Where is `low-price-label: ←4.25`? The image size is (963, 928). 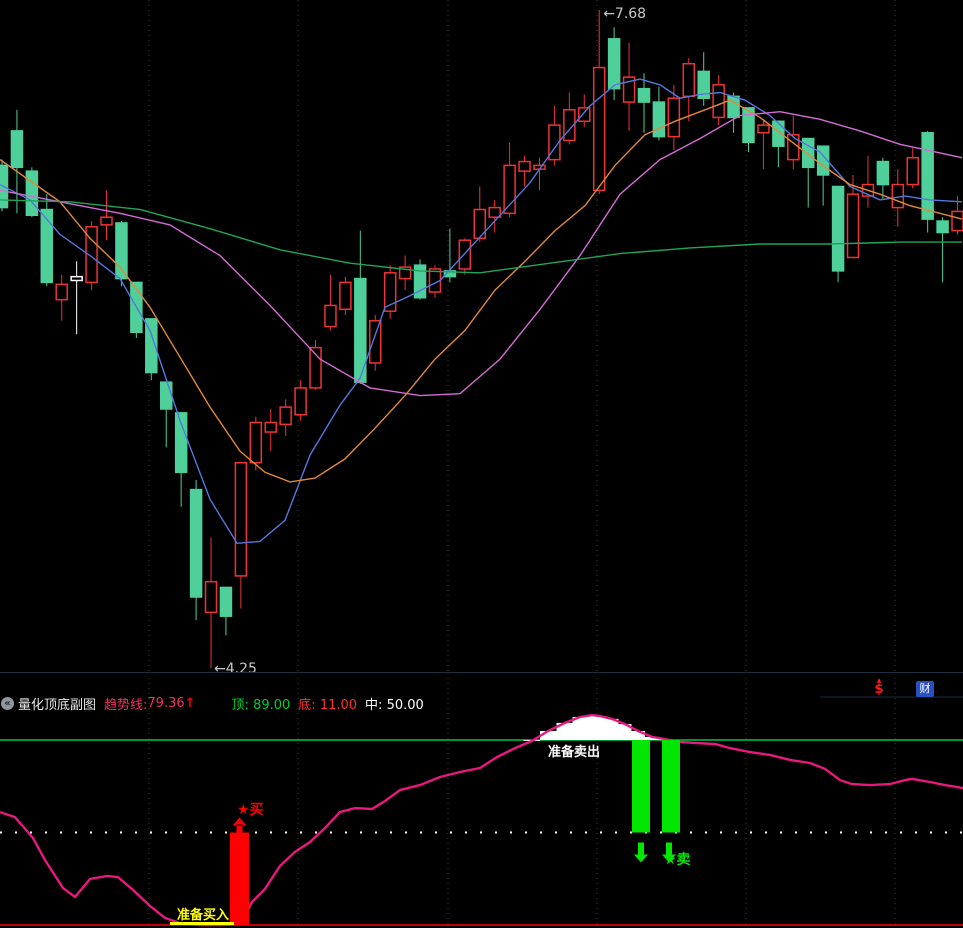 low-price-label: ←4.25 is located at coordinates (235, 666).